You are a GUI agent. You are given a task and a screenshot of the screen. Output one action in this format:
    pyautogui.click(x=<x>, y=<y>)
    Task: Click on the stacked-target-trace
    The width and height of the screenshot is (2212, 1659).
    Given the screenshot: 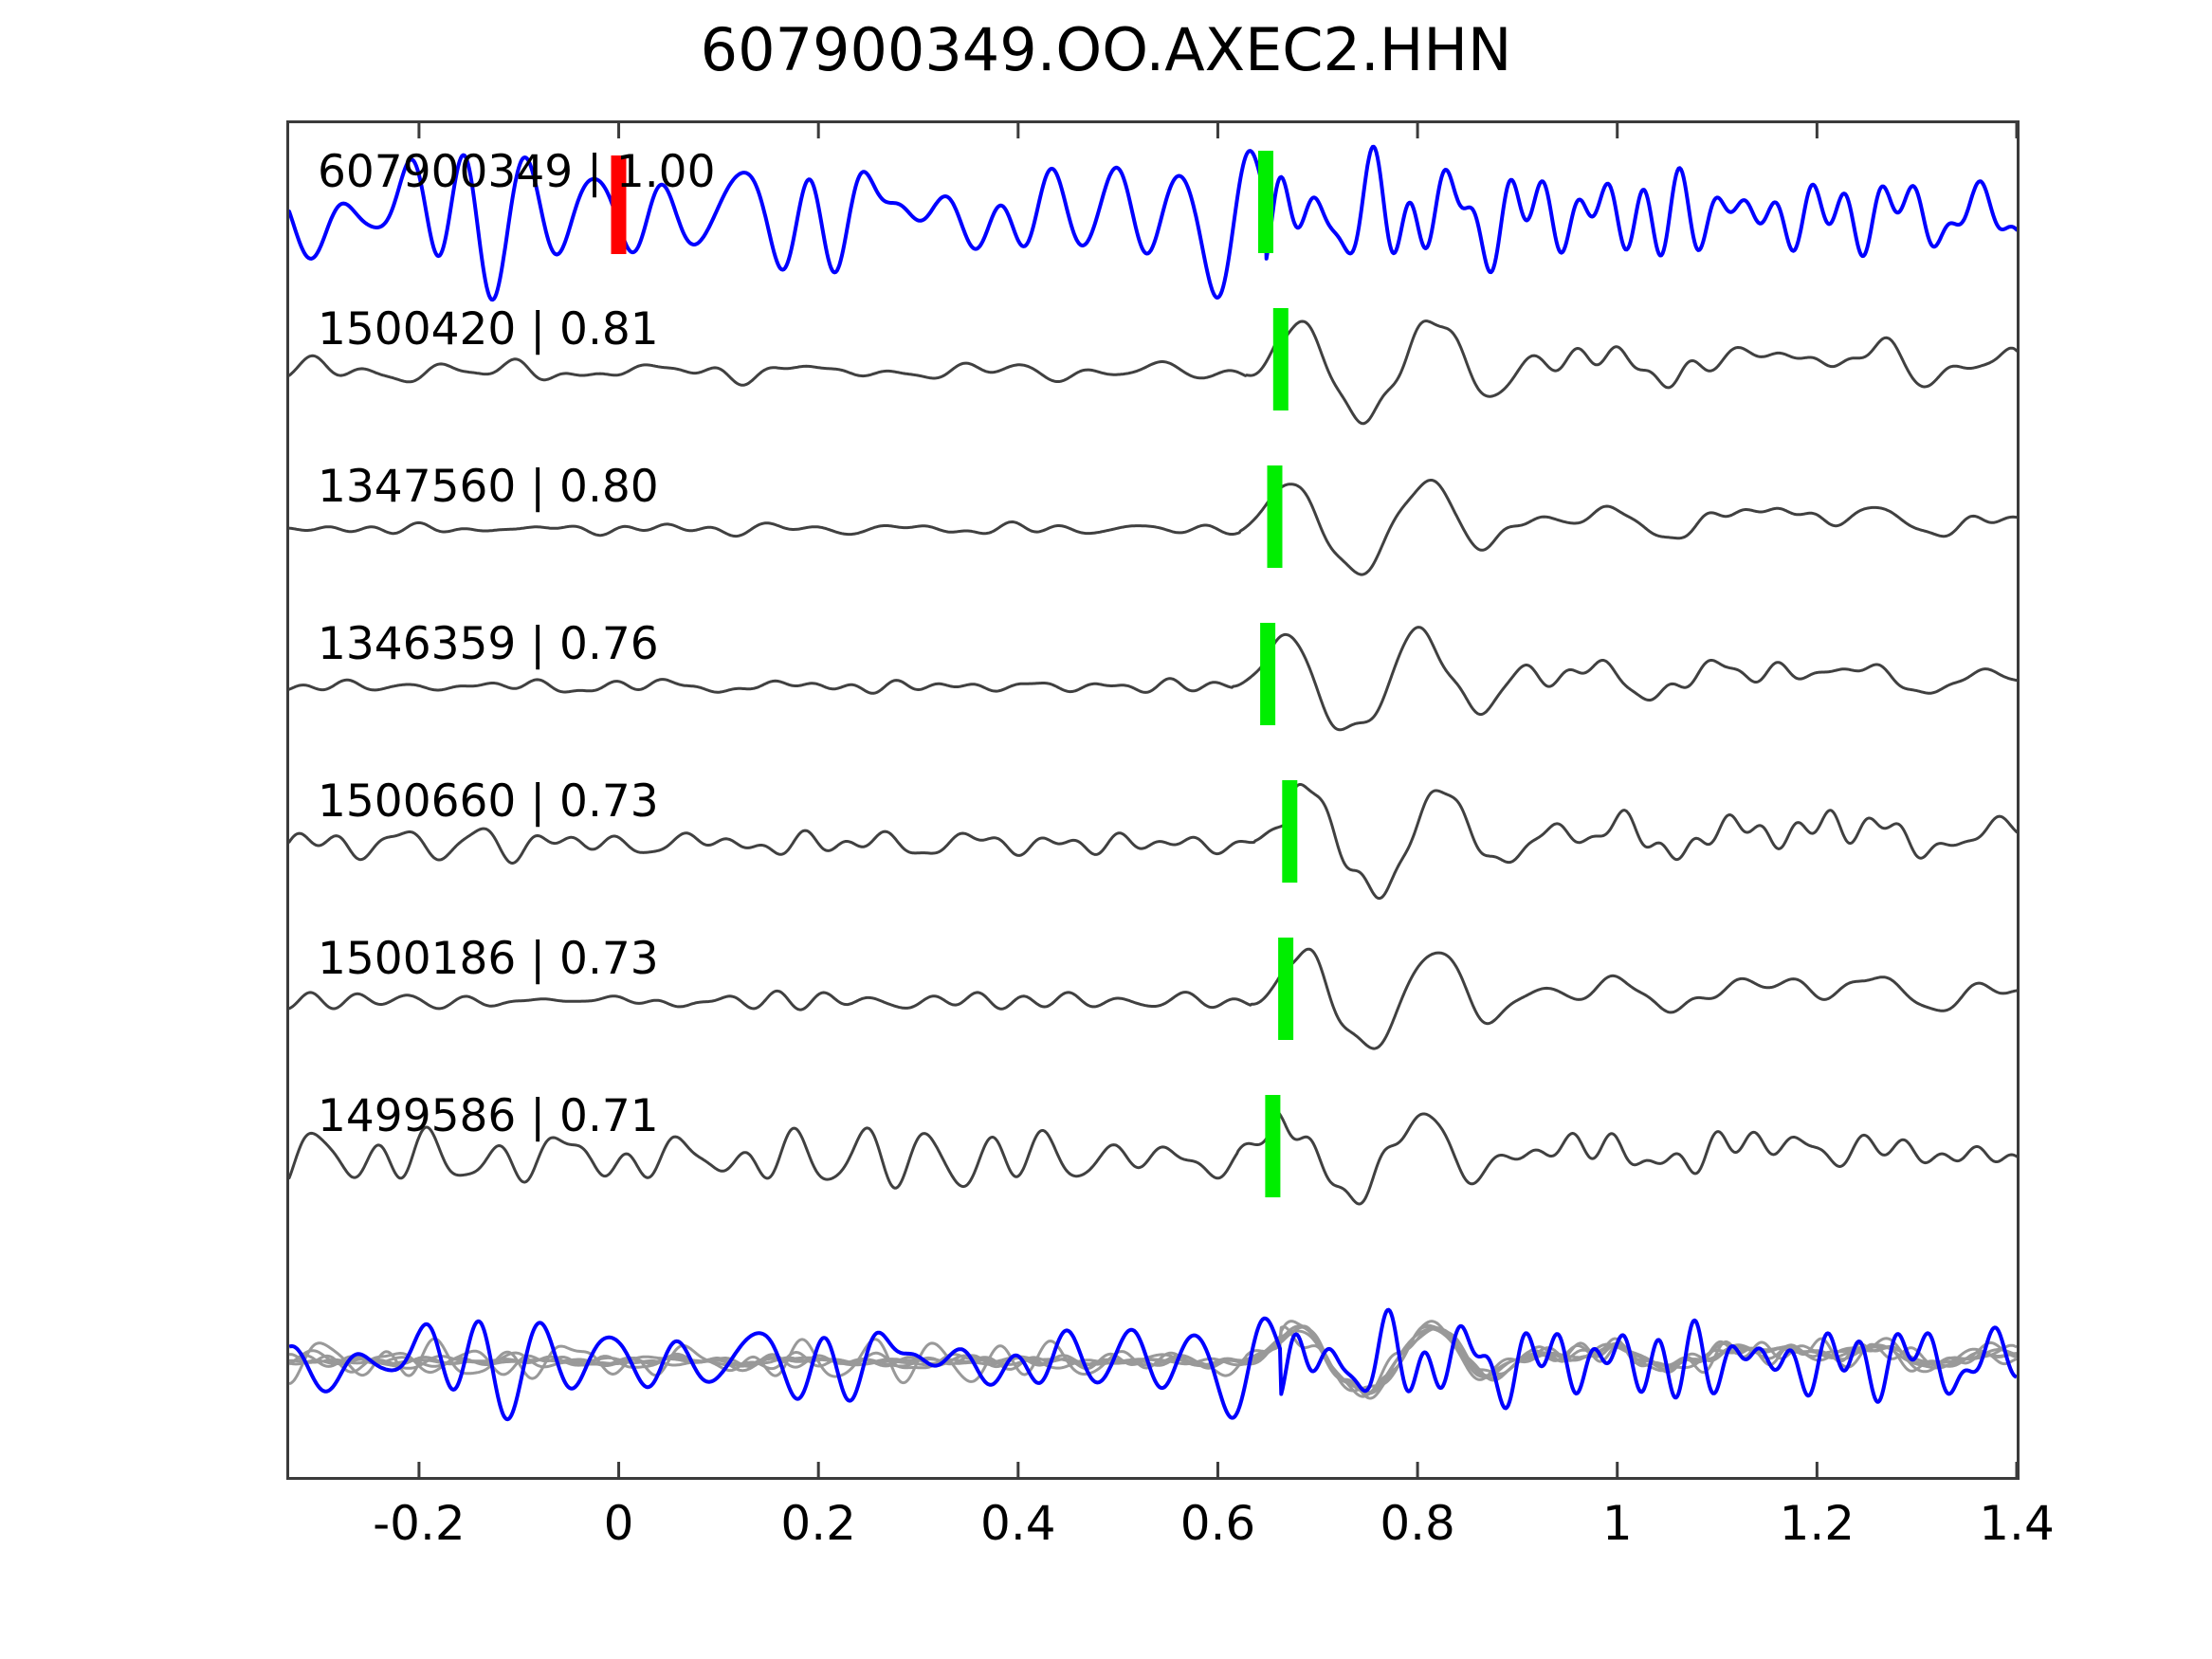 What is the action you would take?
    pyautogui.click(x=1153, y=1364)
    